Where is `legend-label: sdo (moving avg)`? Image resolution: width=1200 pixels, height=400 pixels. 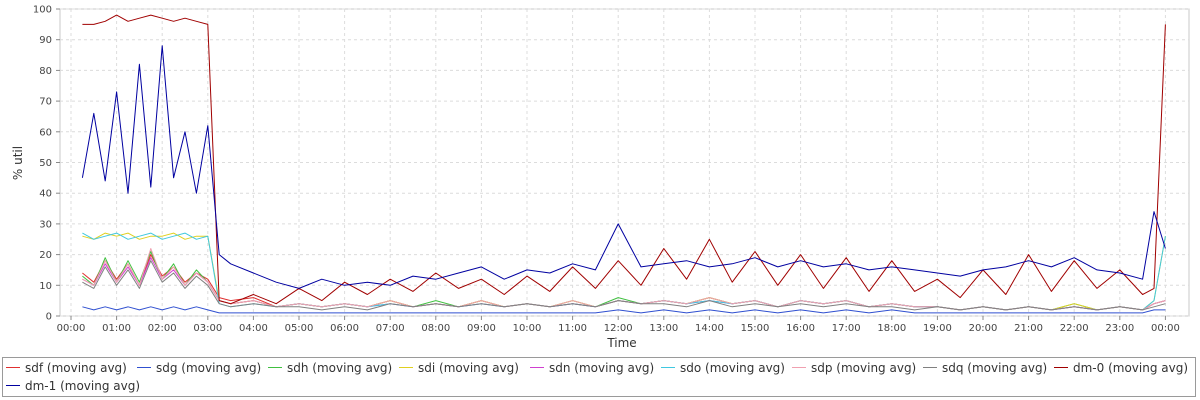
legend-label: sdo (moving avg) is located at coordinates (732, 368).